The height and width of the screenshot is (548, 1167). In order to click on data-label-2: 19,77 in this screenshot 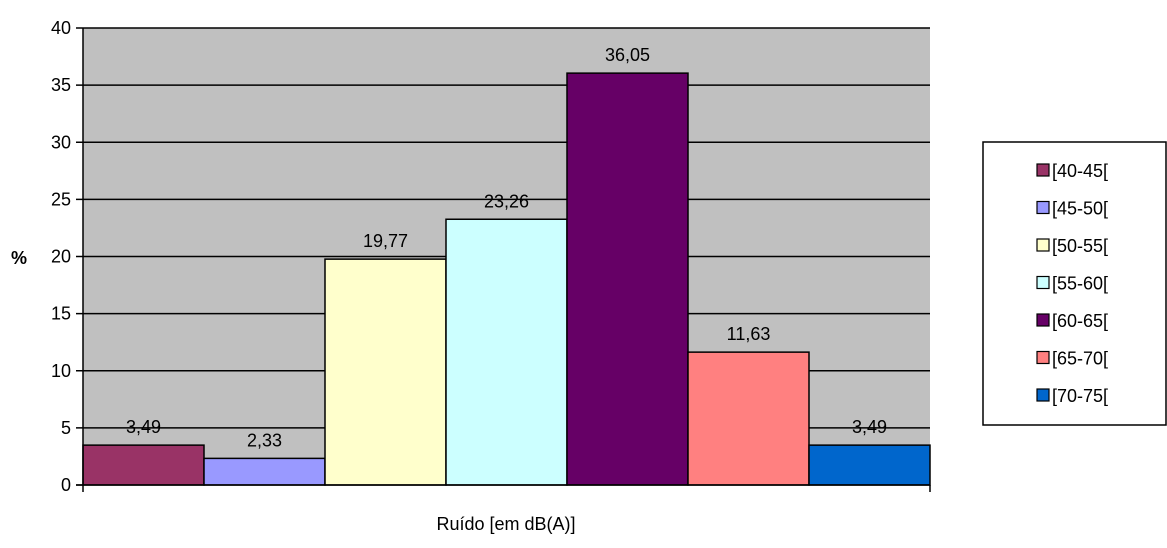, I will do `click(385, 241)`.